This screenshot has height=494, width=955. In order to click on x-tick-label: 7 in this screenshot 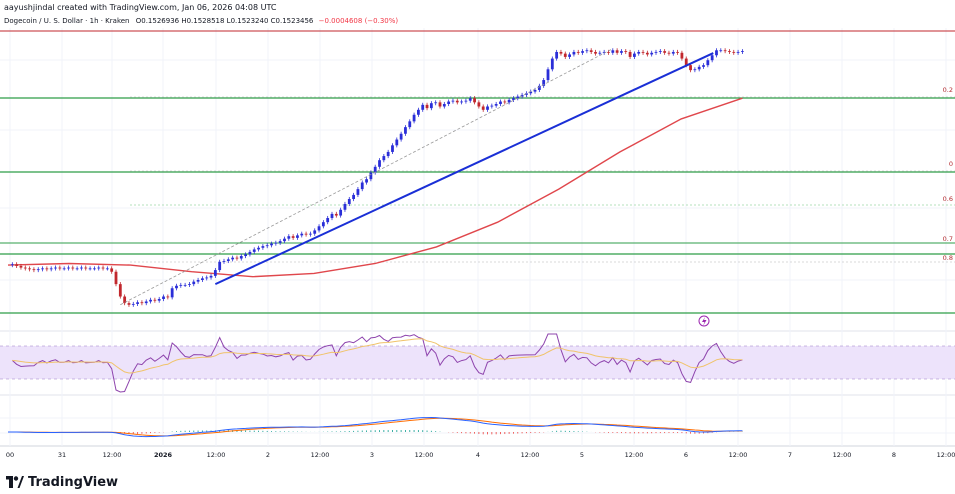, I will do `click(790, 455)`.